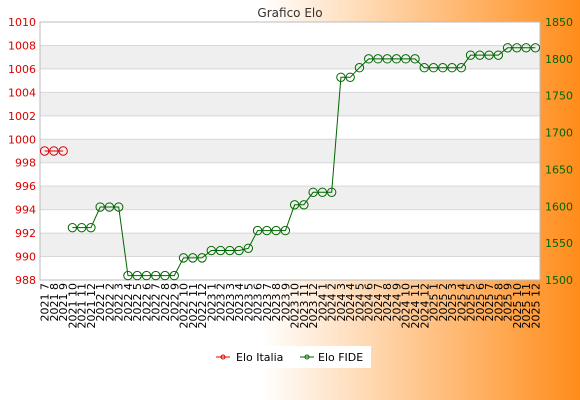  Describe the element at coordinates (109, 302) in the screenshot. I see `x-axis-tick-label: 2022 2` at that location.